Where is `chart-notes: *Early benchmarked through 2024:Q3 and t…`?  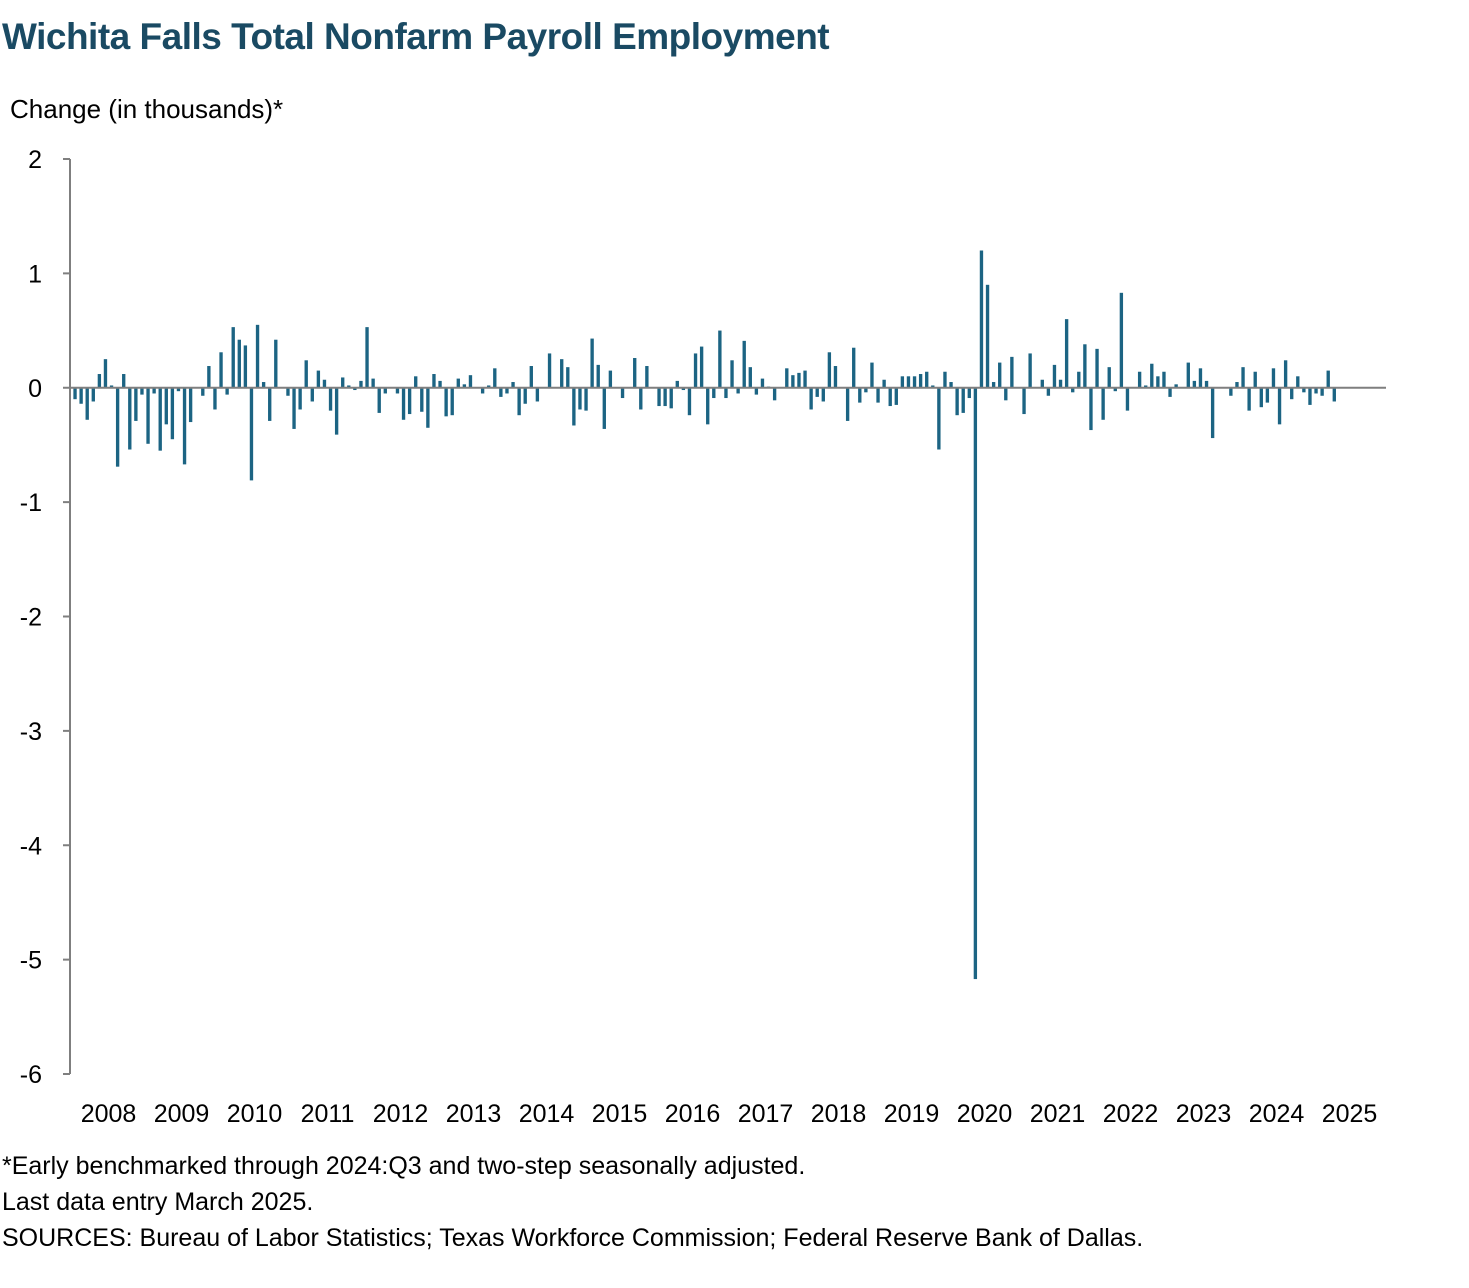 chart-notes: *Early benchmarked through 2024:Q3 and t… is located at coordinates (572, 1202).